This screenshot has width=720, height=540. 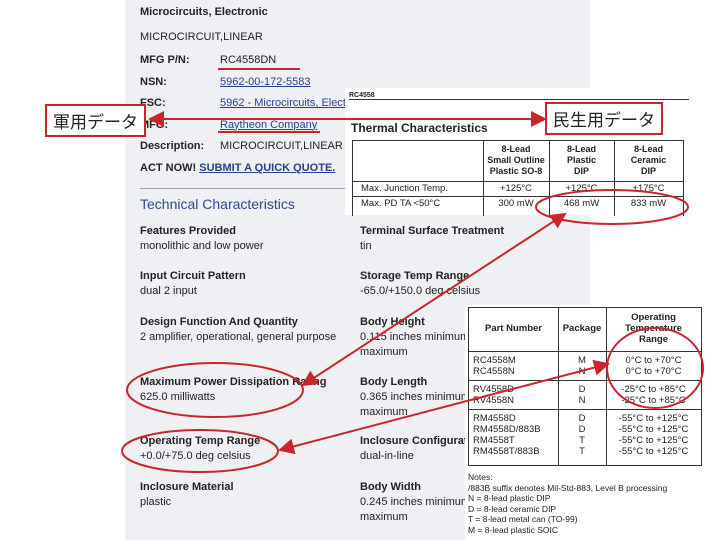 What do you see at coordinates (404, 188) in the screenshot?
I see `thermal-row-label: Max. Junction Temp.` at bounding box center [404, 188].